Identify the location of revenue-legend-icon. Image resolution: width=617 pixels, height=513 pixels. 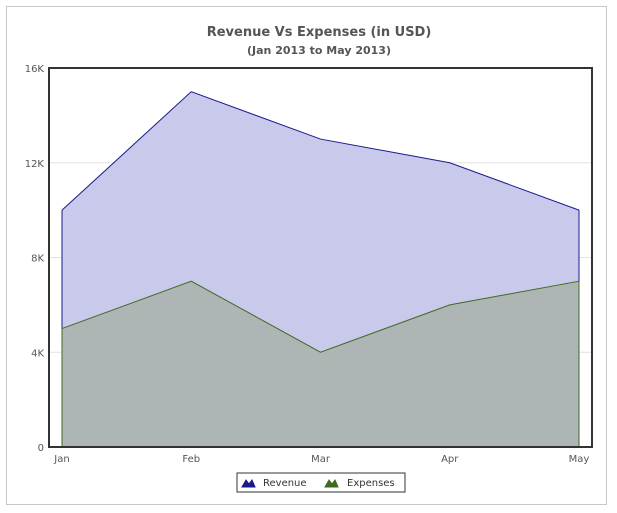
(248, 483).